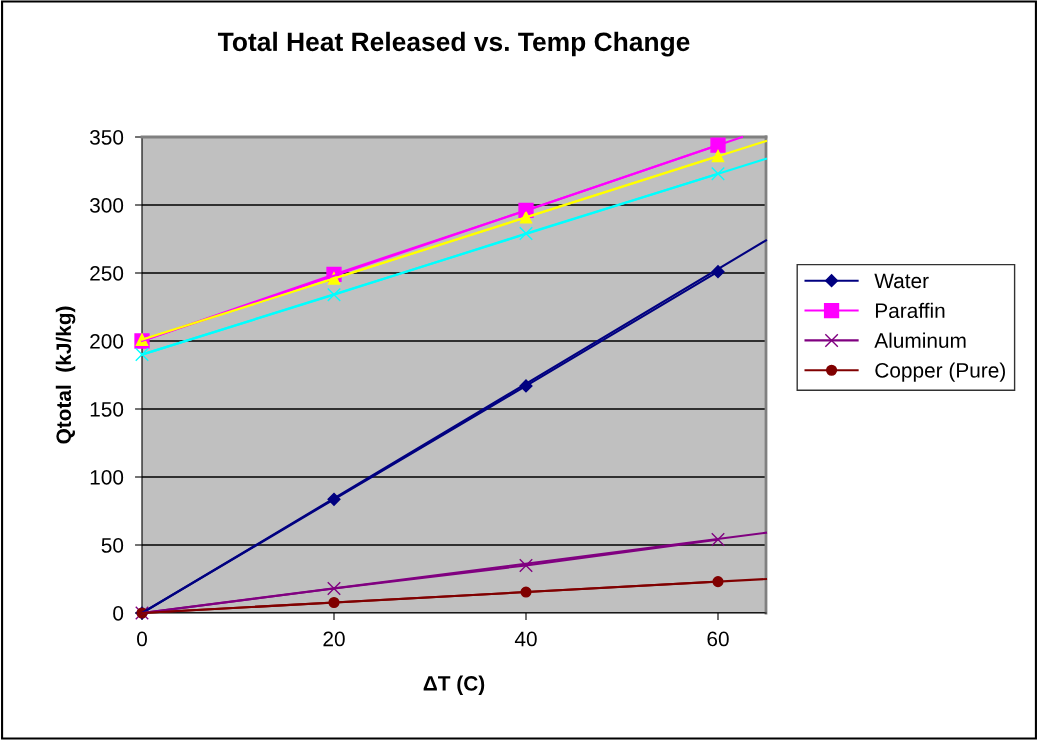  I want to click on x-tick-label: 20, so click(334, 639).